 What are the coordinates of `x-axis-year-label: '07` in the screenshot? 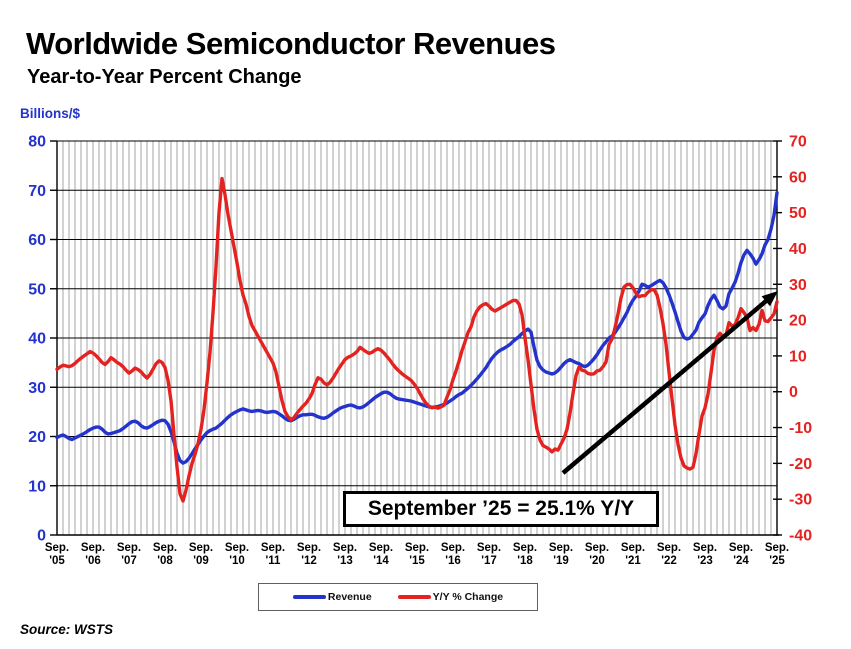 It's located at (129, 561).